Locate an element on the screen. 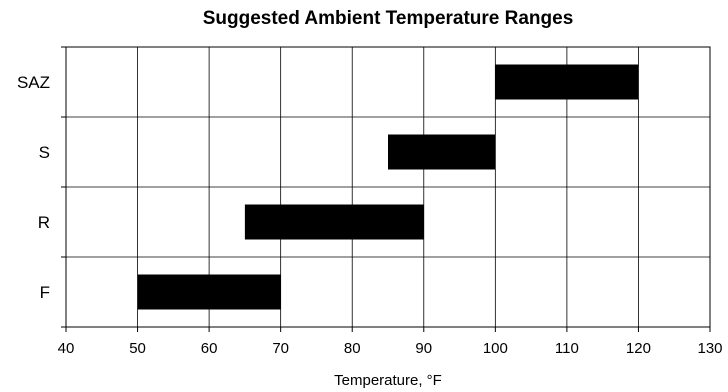  x-tick-label: 100 is located at coordinates (495, 348).